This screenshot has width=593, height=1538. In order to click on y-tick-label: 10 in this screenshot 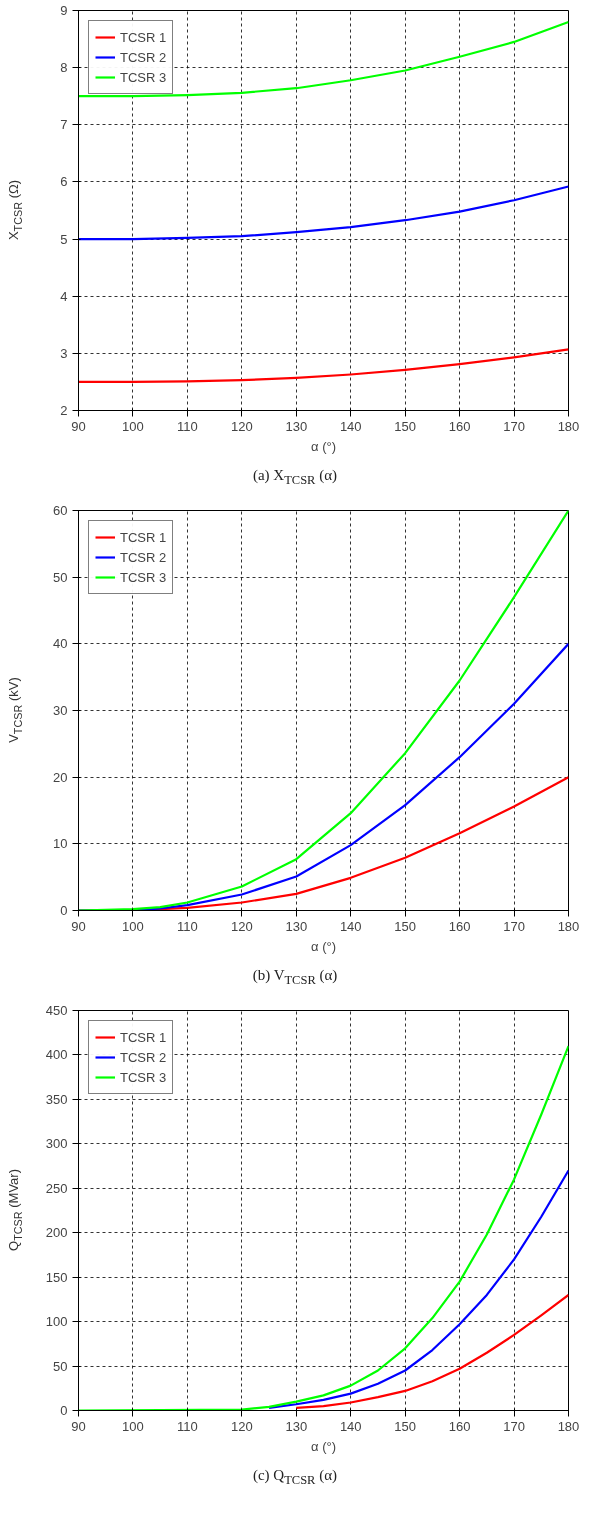, I will do `click(60, 844)`.